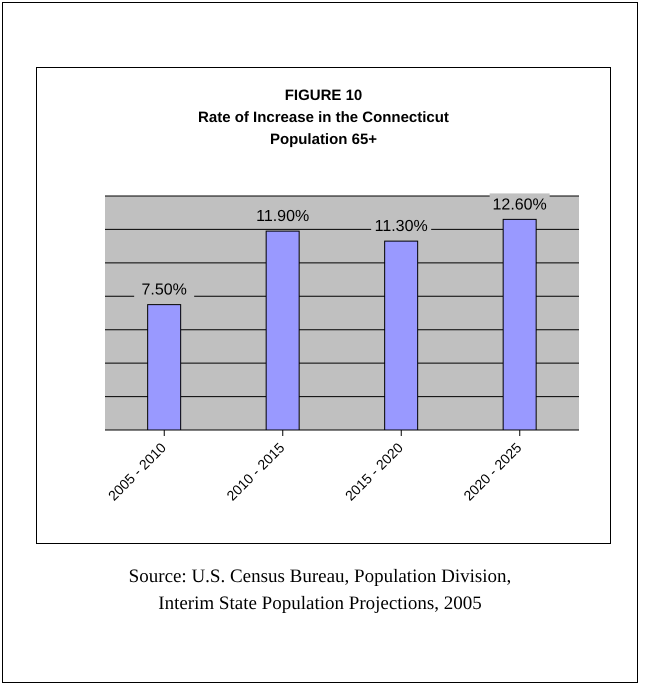  Describe the element at coordinates (324, 96) in the screenshot. I see `chart-title: FIGURE 10` at that location.